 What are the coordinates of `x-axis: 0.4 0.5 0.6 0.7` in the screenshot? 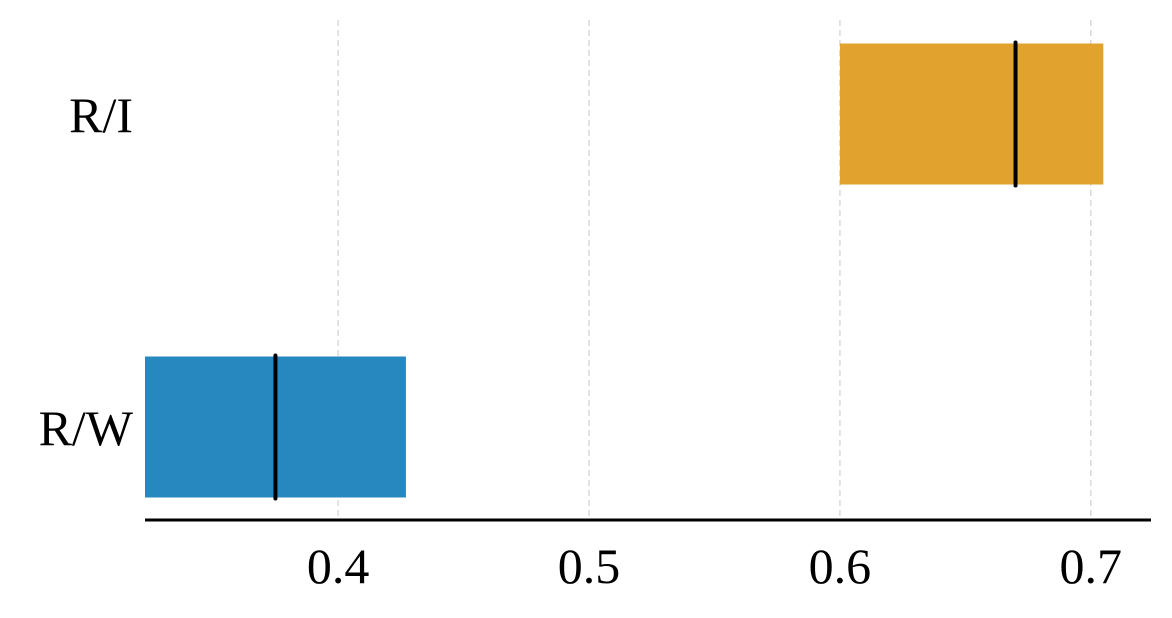 It's located at (648, 556).